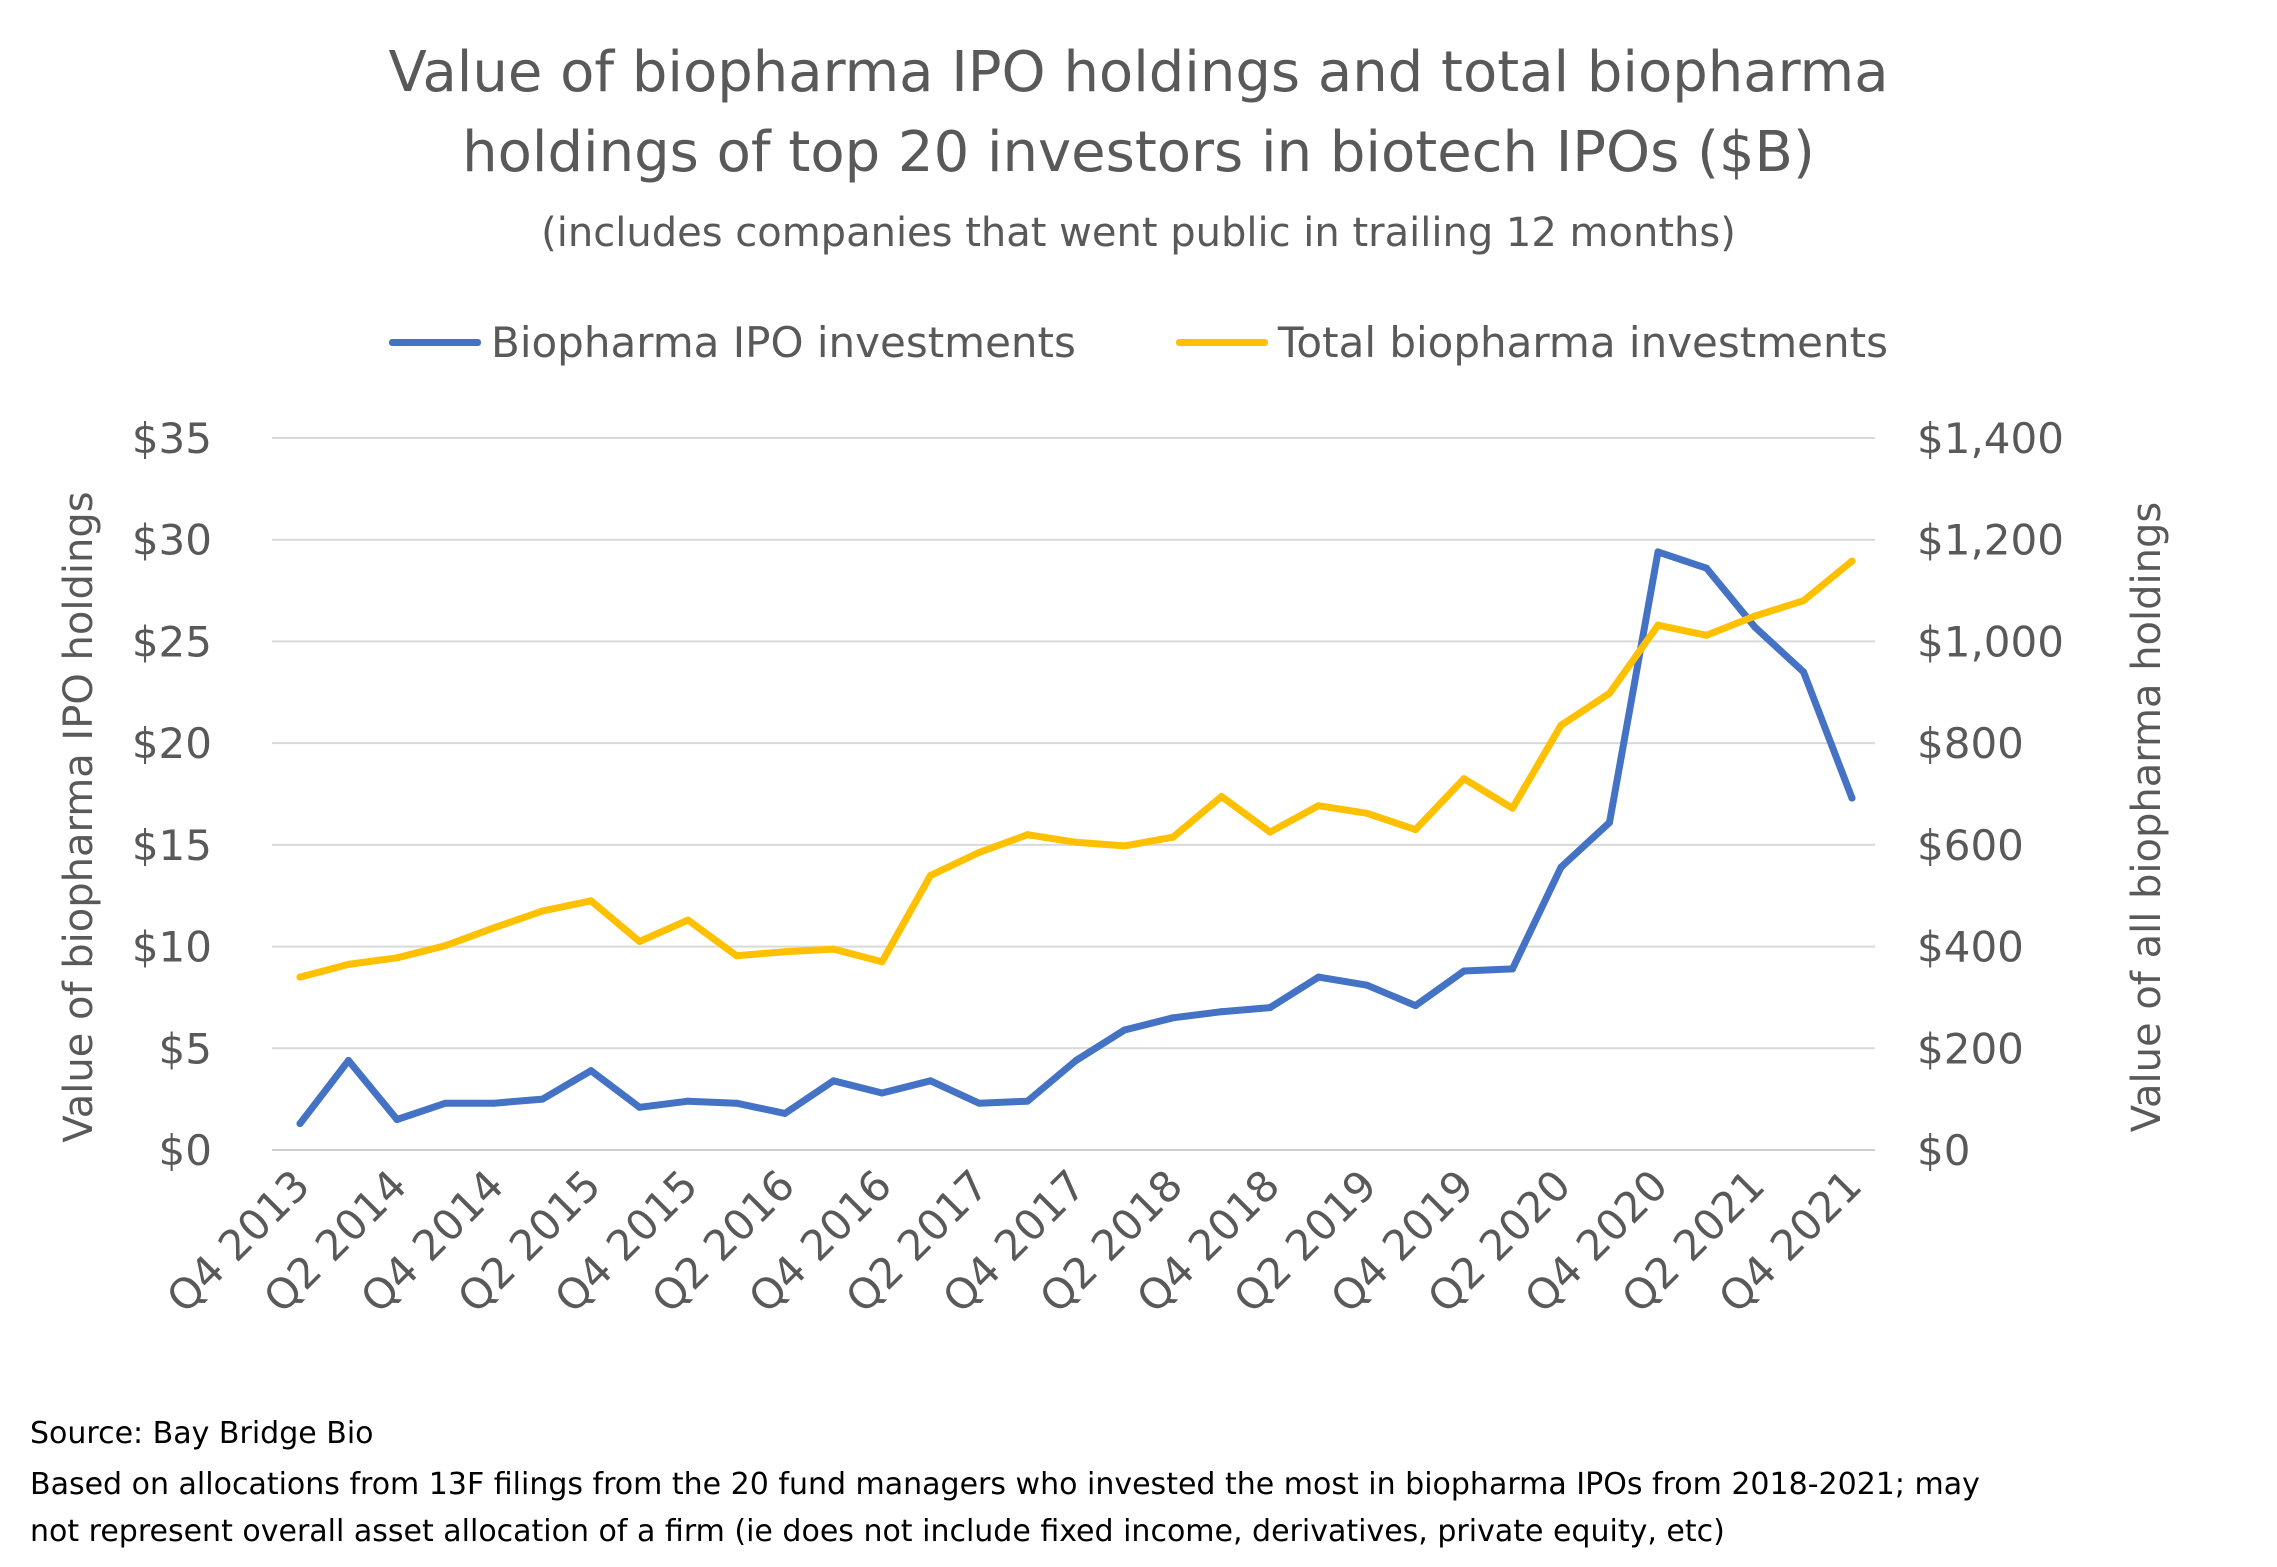 The height and width of the screenshot is (1567, 2277). I want to click on legend-swatch-total, so click(1221, 342).